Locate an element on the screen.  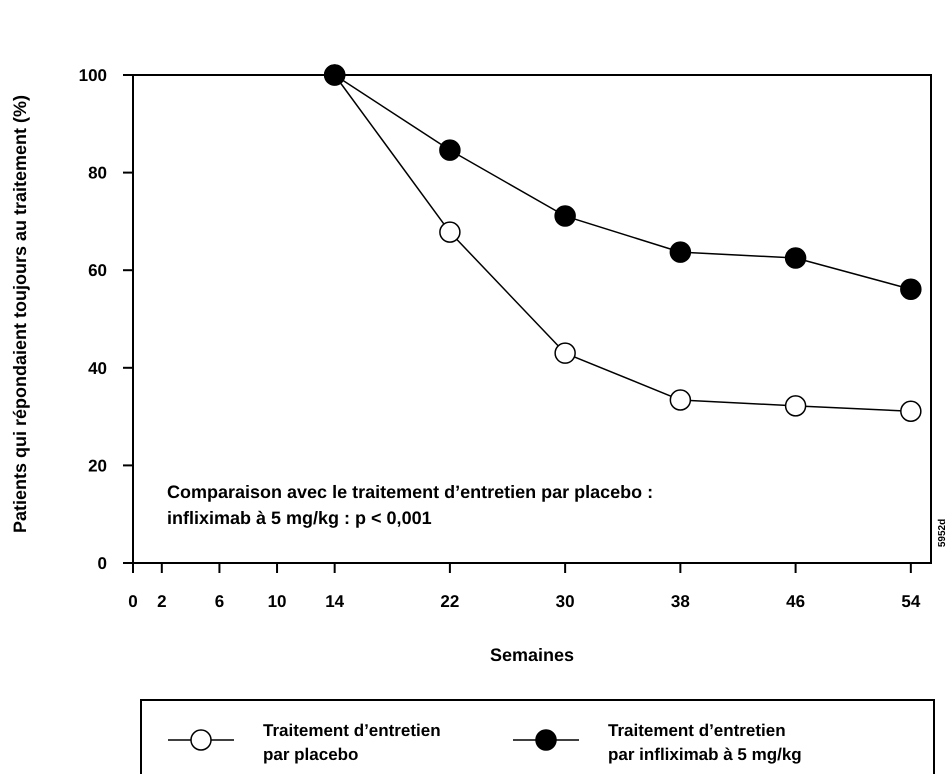
y-tick-label: 20 is located at coordinates (97, 466).